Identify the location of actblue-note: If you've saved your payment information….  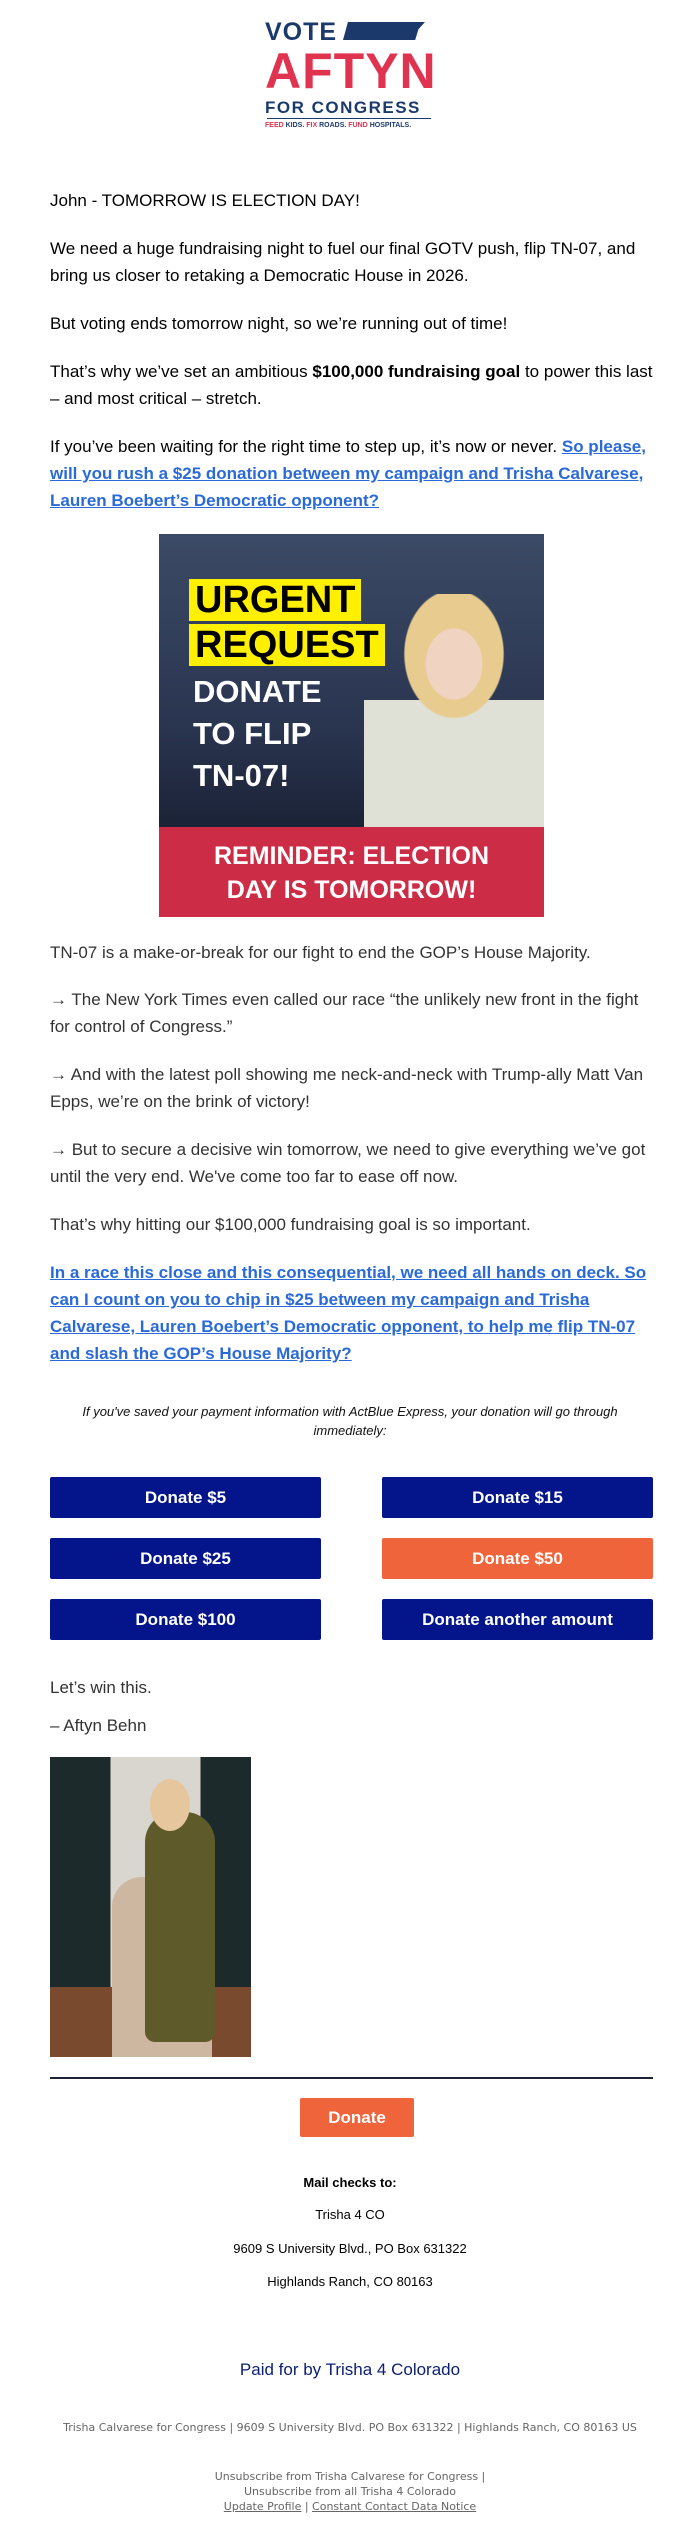
(350, 1421).